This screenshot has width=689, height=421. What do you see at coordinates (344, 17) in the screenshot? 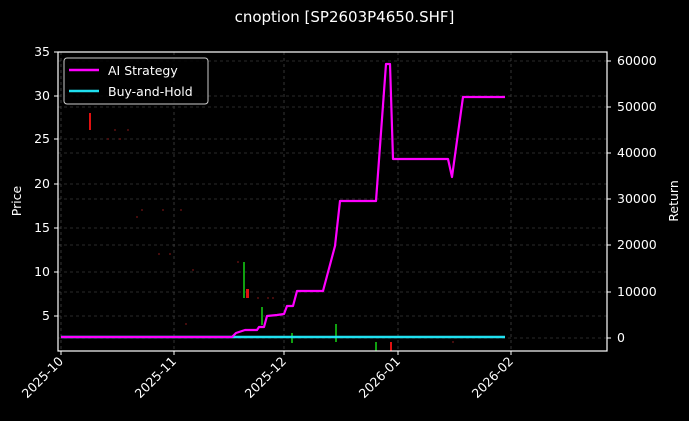
I see `chart-title: cnoption [SP2603P4650.SHF]` at bounding box center [344, 17].